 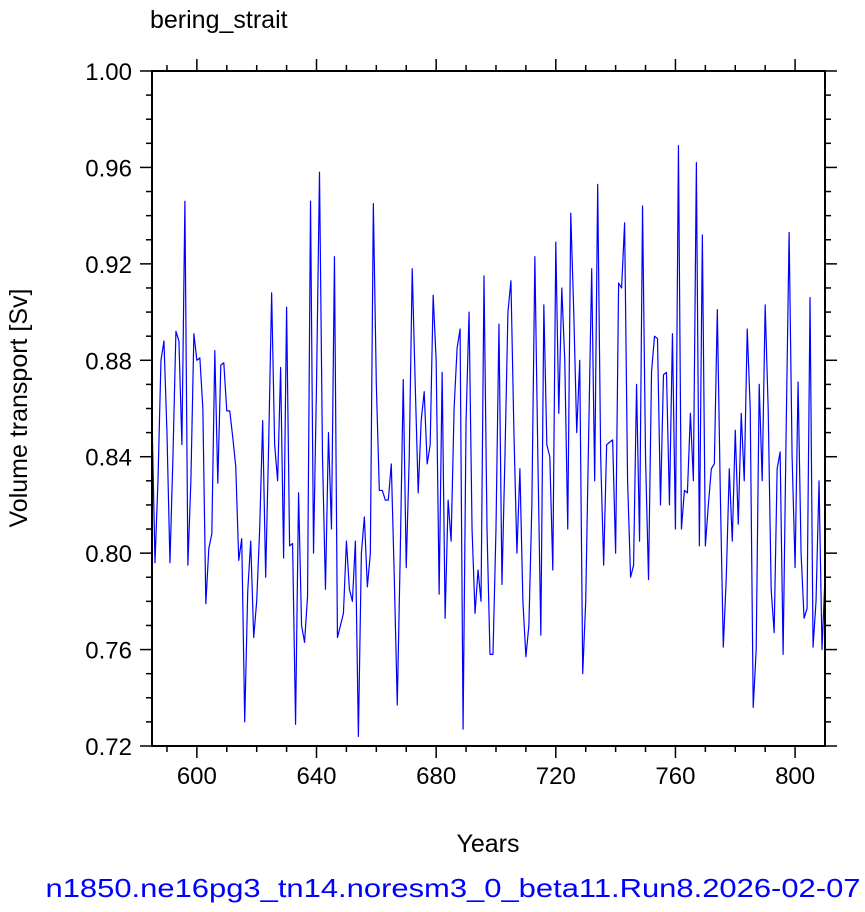 I want to click on chart-title: bering_strait, so click(x=219, y=20).